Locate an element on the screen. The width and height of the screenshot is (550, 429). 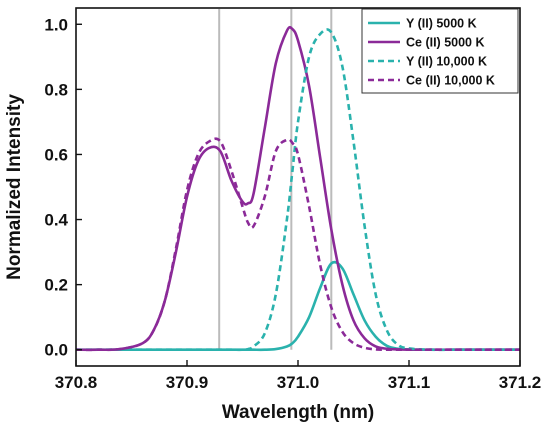
legend-label: Ce (II) 10,000 K is located at coordinates (450, 81).